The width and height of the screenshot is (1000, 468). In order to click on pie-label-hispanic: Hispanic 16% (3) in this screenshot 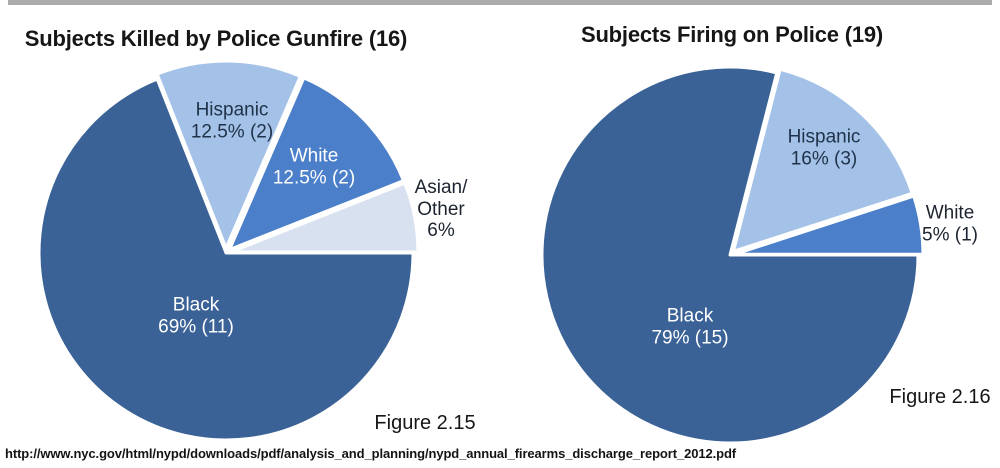, I will do `click(824, 148)`.